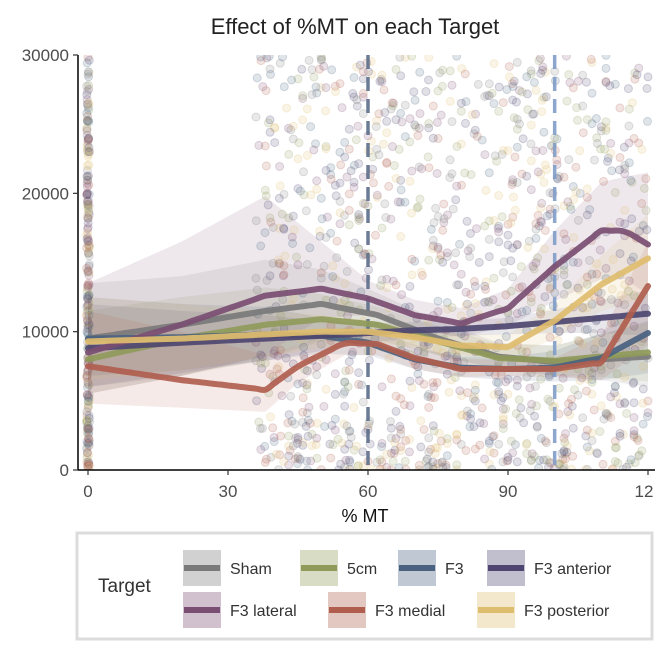  Describe the element at coordinates (573, 569) in the screenshot. I see `legend-label: F3 anterior` at that location.